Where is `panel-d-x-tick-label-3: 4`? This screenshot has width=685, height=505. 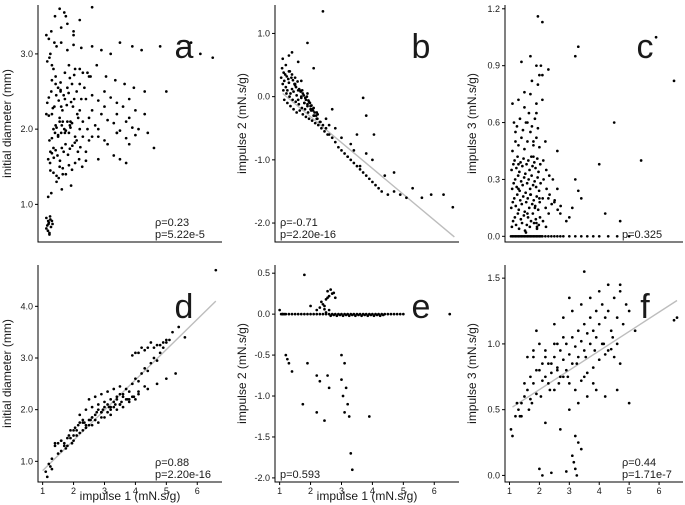 panel-d-x-tick-label-3: 4 is located at coordinates (135, 491).